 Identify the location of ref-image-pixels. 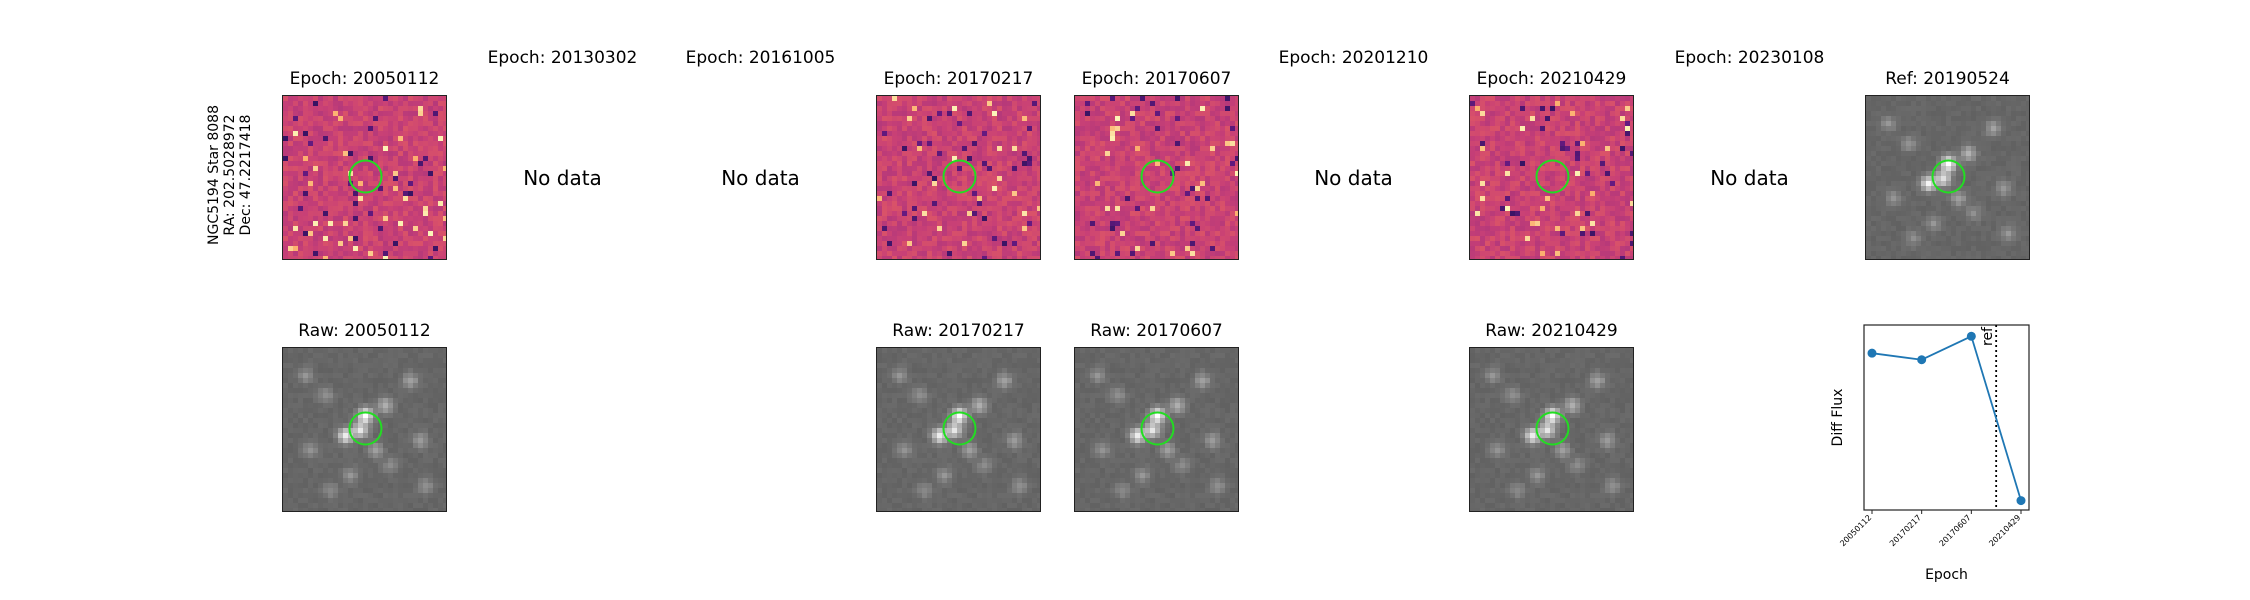
(1947, 177).